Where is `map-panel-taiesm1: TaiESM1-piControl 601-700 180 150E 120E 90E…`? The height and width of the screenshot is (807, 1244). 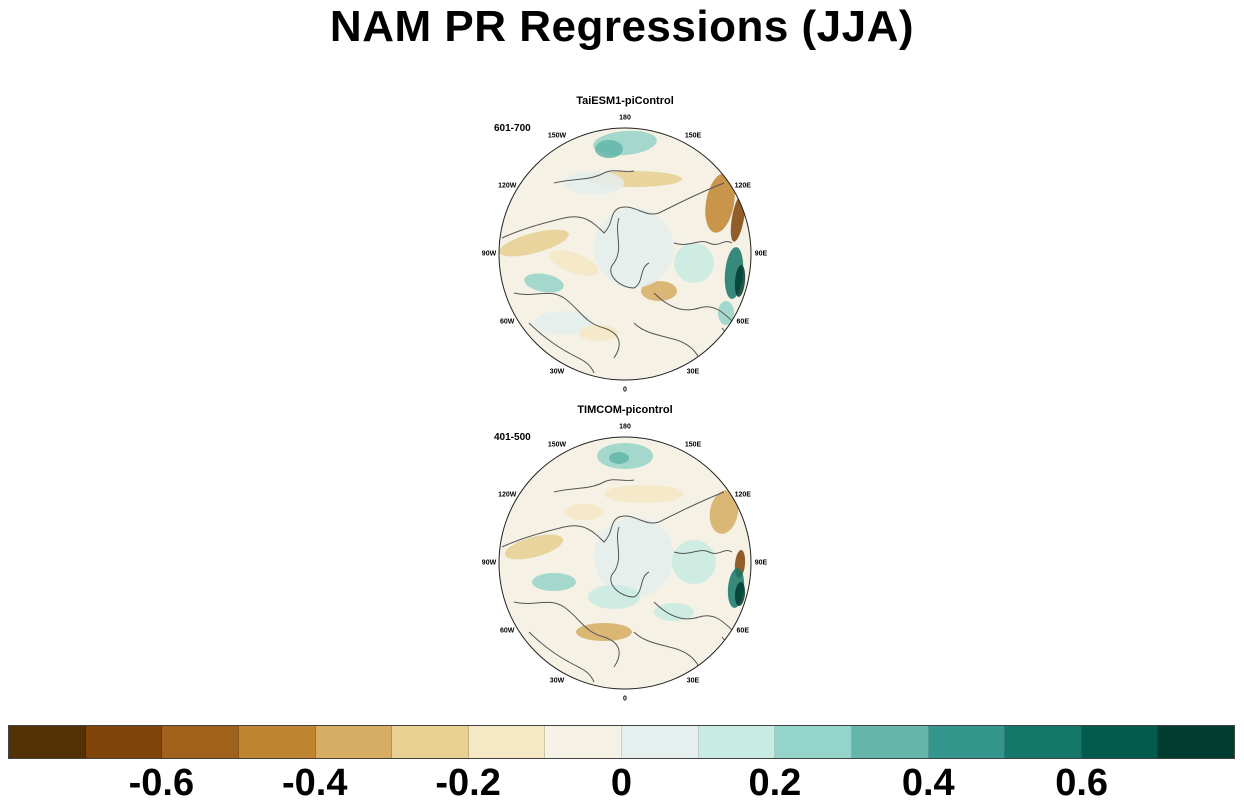
map-panel-taiesm1: TaiESM1-piControl 601-700 180 150E 120E 90E… is located at coordinates (625, 243).